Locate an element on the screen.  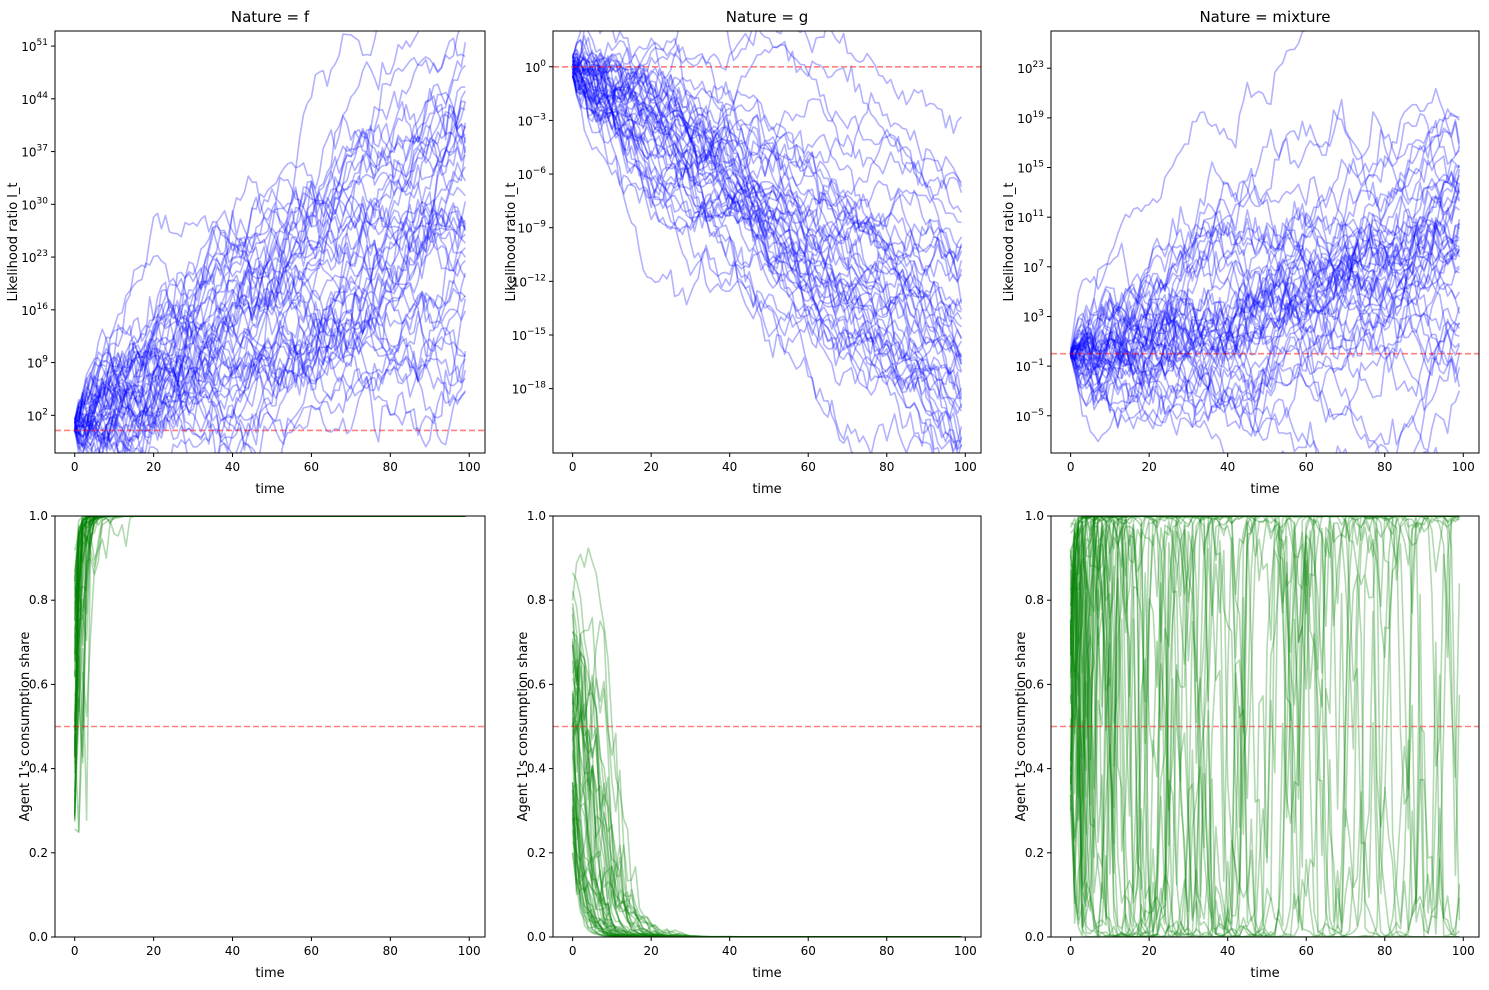
tick-exponent: −18 is located at coordinates (536, 386).